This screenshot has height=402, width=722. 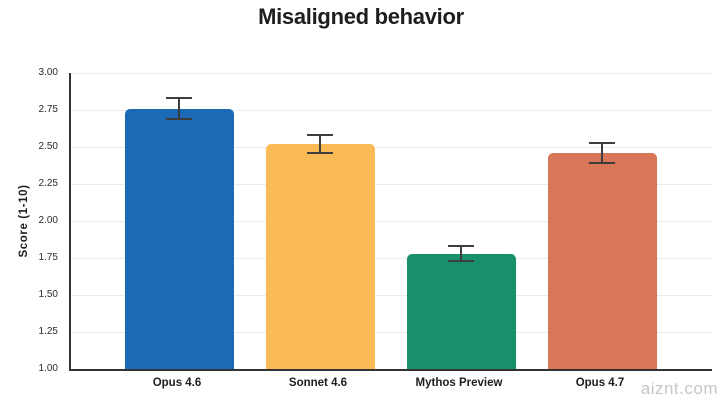 I want to click on error-bar-top-cap-mythos-preview, so click(x=461, y=246).